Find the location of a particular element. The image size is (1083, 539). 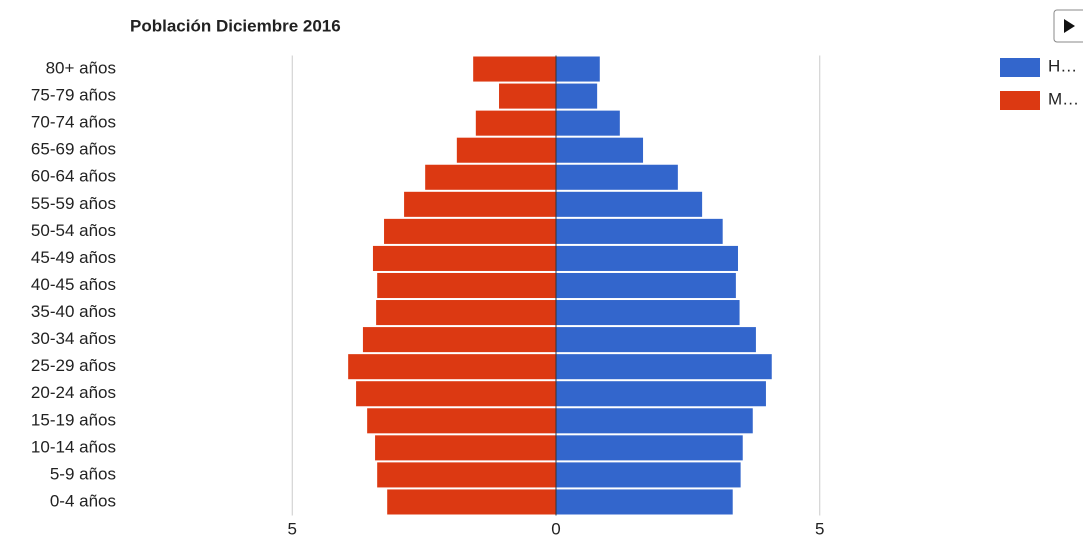

y-tick-label: 70-74 años is located at coordinates (73, 122).